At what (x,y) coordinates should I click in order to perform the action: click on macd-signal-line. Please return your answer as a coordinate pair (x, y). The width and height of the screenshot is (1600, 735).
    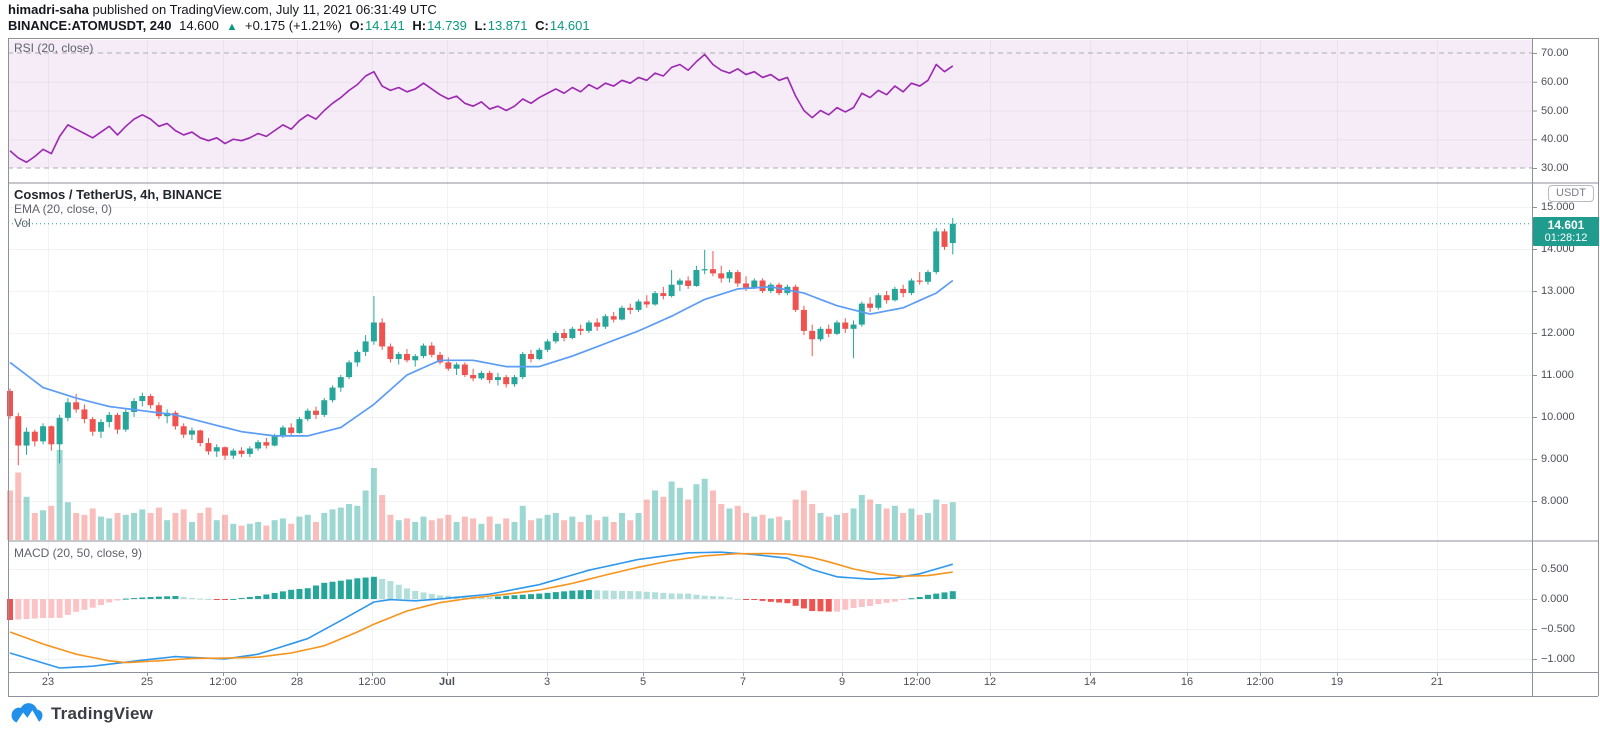
    Looking at the image, I should click on (481, 608).